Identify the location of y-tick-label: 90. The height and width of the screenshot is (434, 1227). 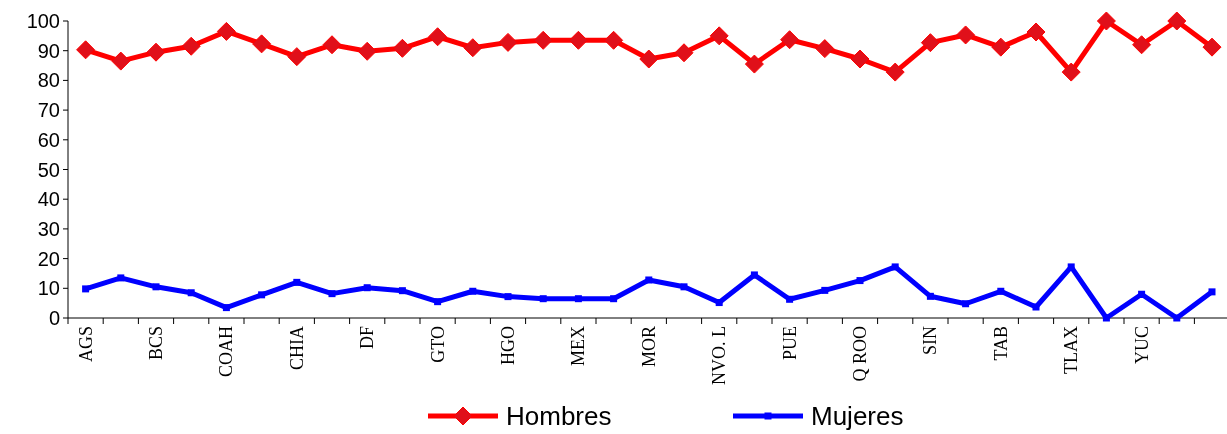
(48, 50).